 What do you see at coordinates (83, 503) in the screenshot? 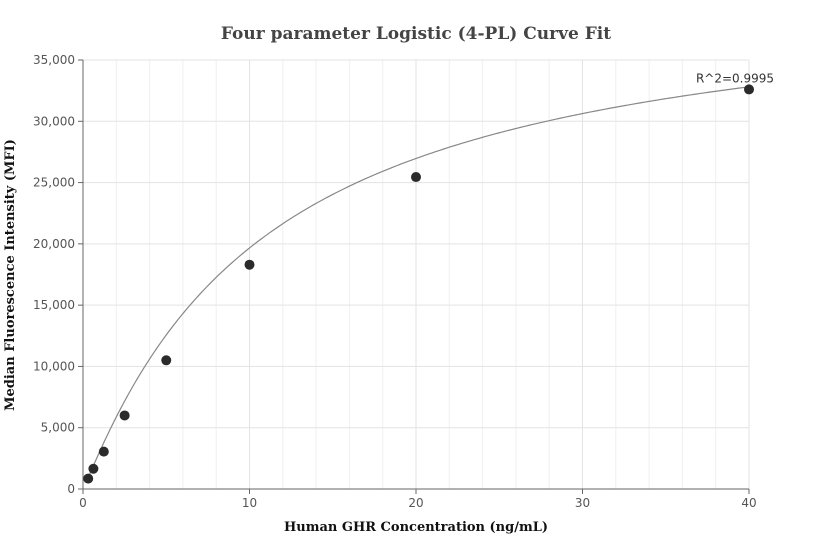
I see `x-tick-label: 0` at bounding box center [83, 503].